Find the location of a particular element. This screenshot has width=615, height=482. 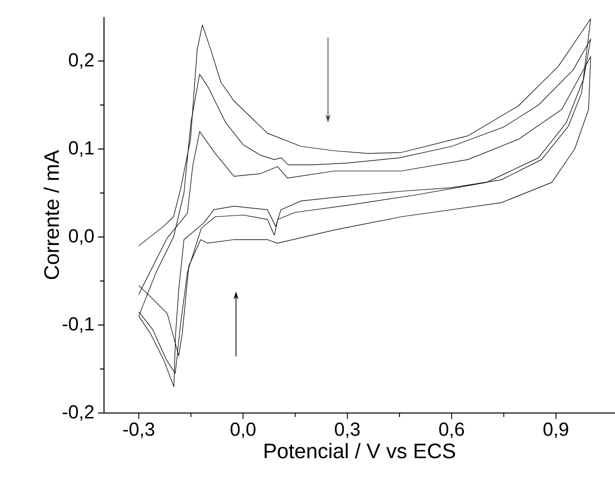

y-tick-label: 0,1 is located at coordinates (81, 149).